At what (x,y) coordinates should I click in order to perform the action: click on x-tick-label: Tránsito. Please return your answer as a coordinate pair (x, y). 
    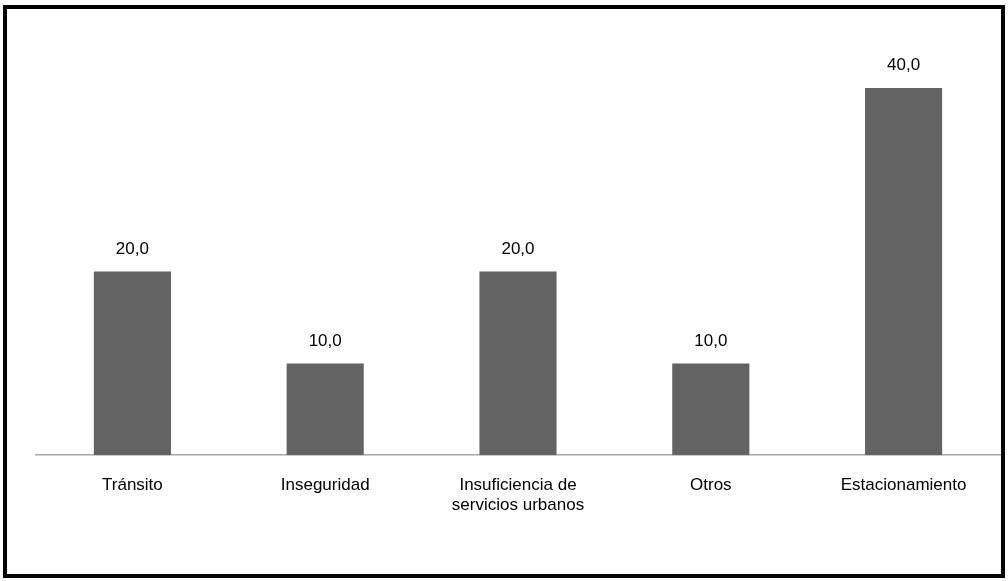
    Looking at the image, I should click on (132, 485).